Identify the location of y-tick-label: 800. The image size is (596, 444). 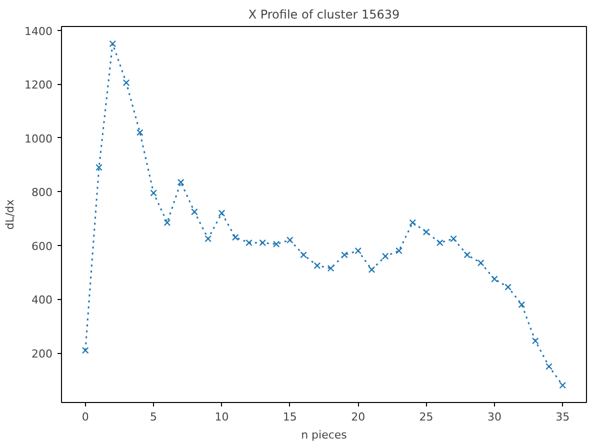
(42, 193).